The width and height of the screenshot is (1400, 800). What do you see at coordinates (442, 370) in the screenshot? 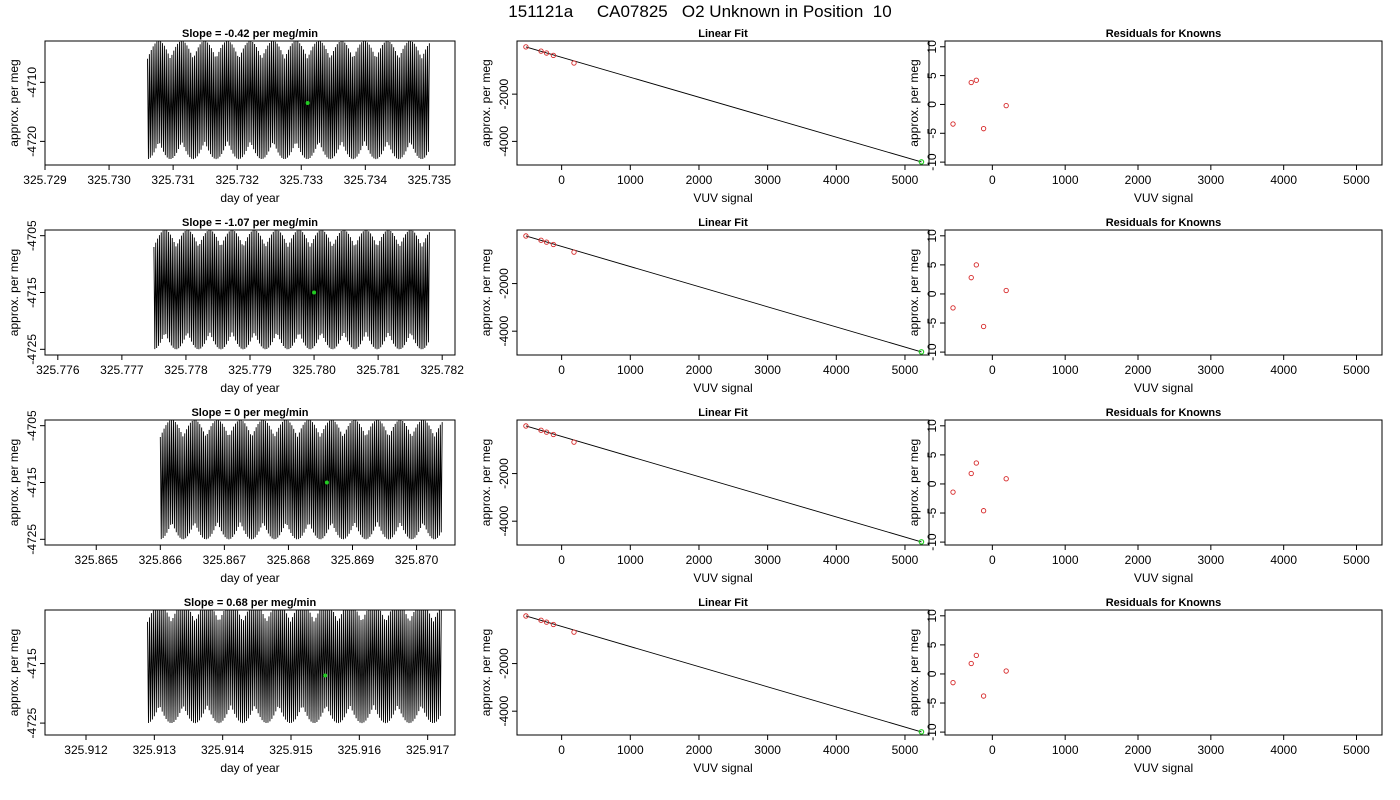
I see `x-tick-label: 325.782` at bounding box center [442, 370].